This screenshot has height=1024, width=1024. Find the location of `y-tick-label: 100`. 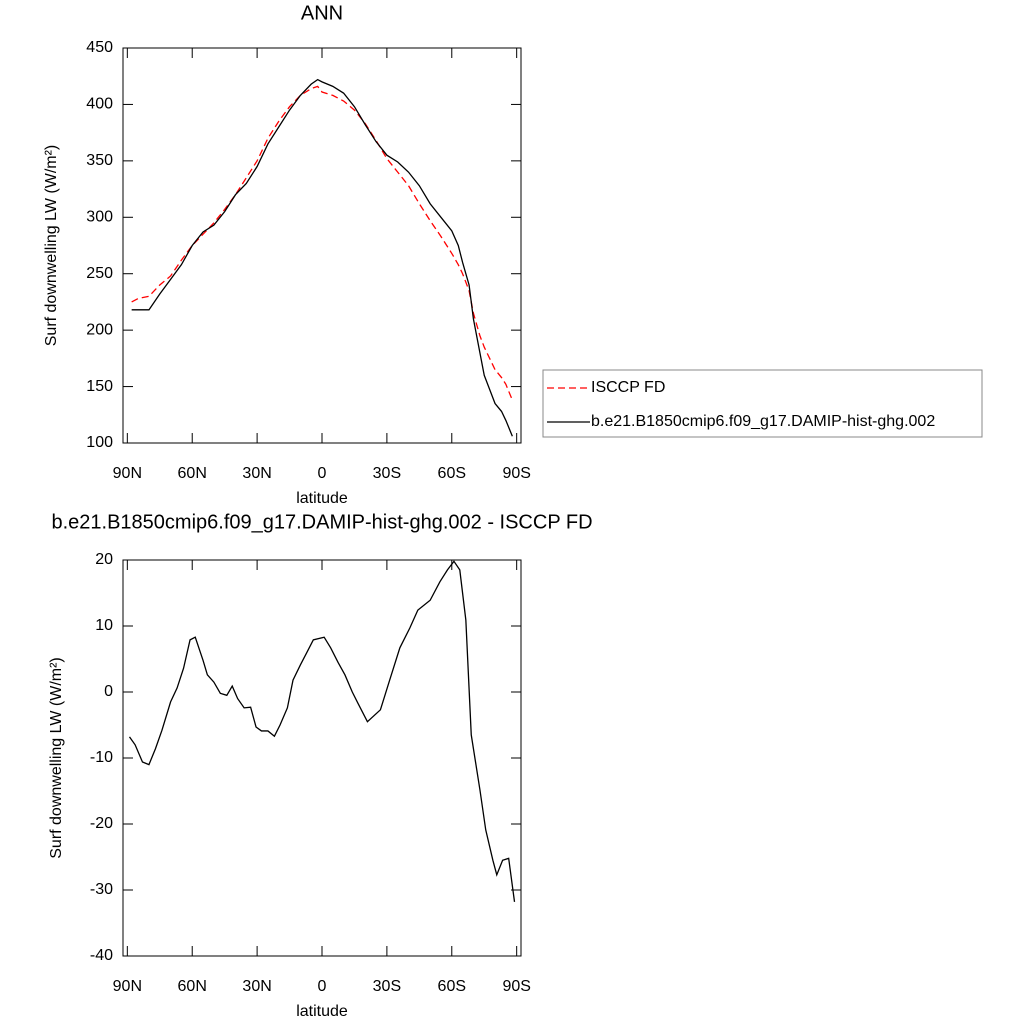

y-tick-label: 100 is located at coordinates (99, 442).